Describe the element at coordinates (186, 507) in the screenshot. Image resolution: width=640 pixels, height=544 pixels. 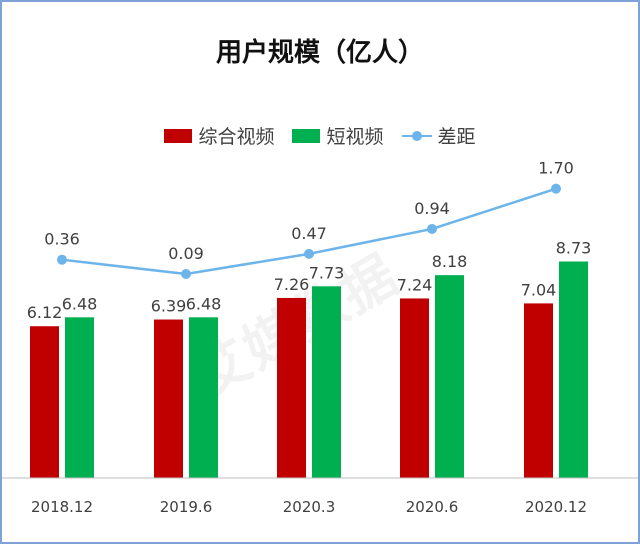
I see `x-tick-label: 2019.6` at that location.